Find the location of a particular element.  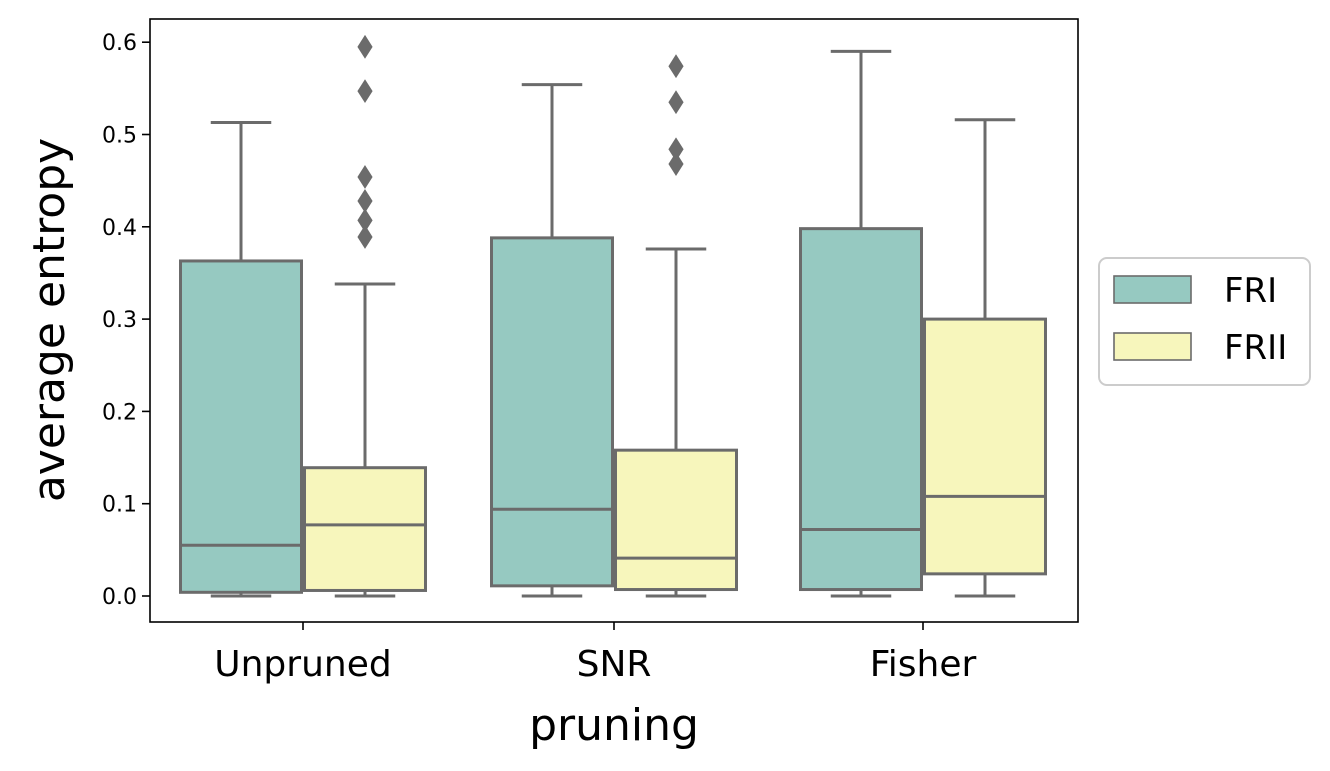

box-FRI-Unpruned is located at coordinates (241, 359).